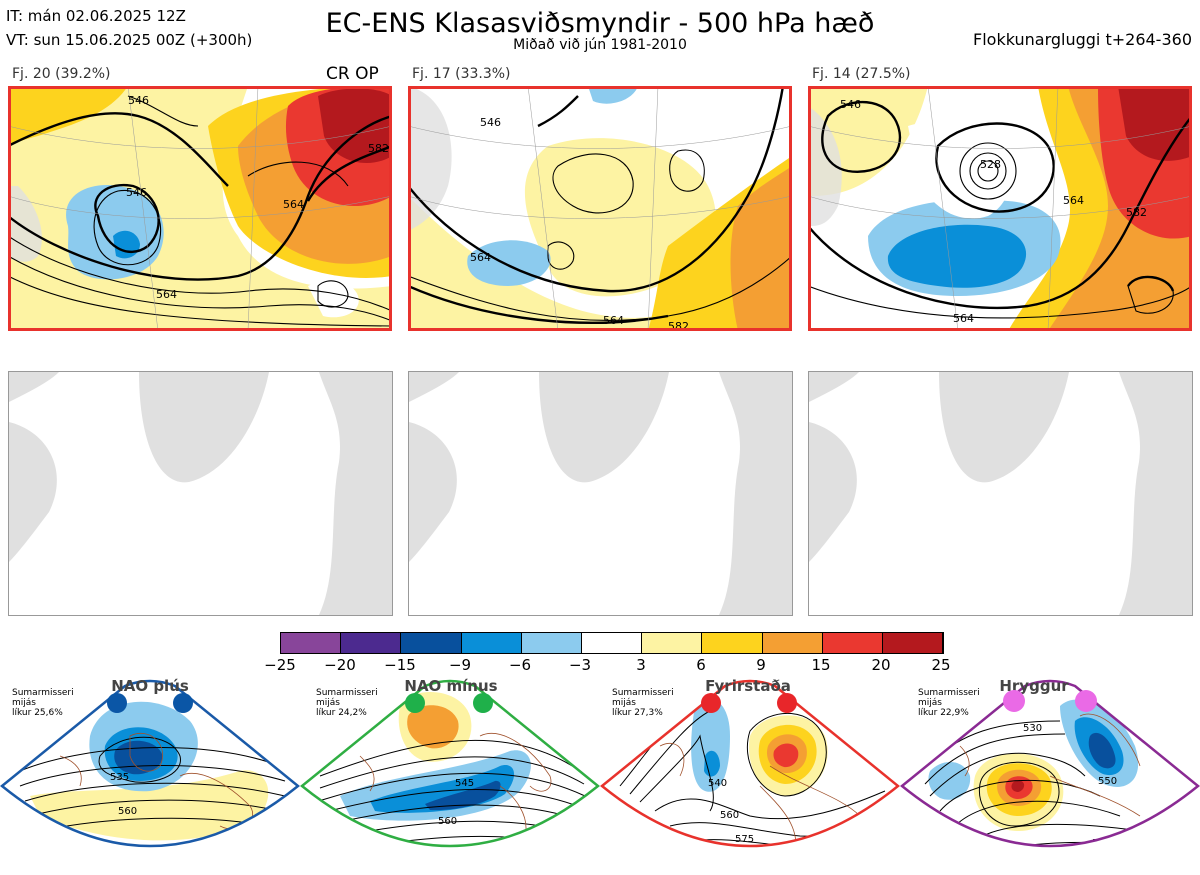 The width and height of the screenshot is (1200, 875). I want to click on cluster-1-map: 546 546 564 582 564, so click(200, 208).